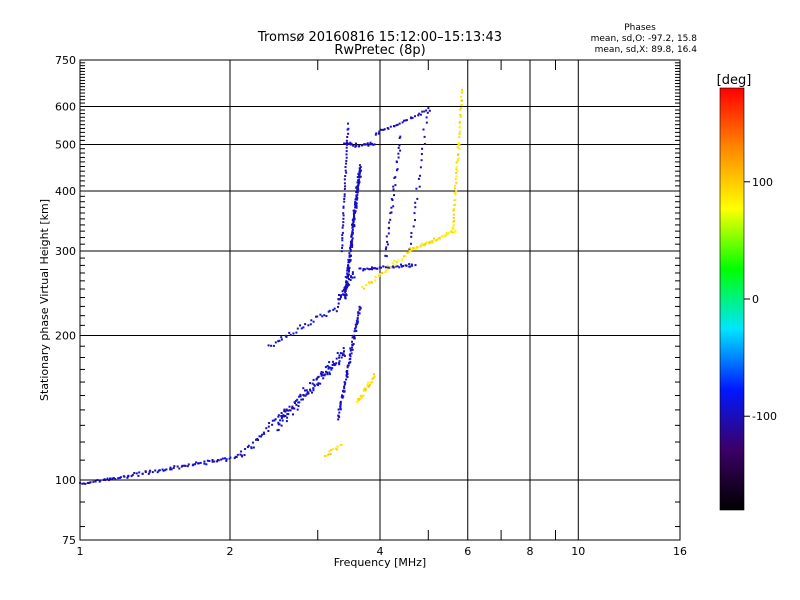  I want to click on colorbar-ticks: 100 0 -100, so click(760, 299).